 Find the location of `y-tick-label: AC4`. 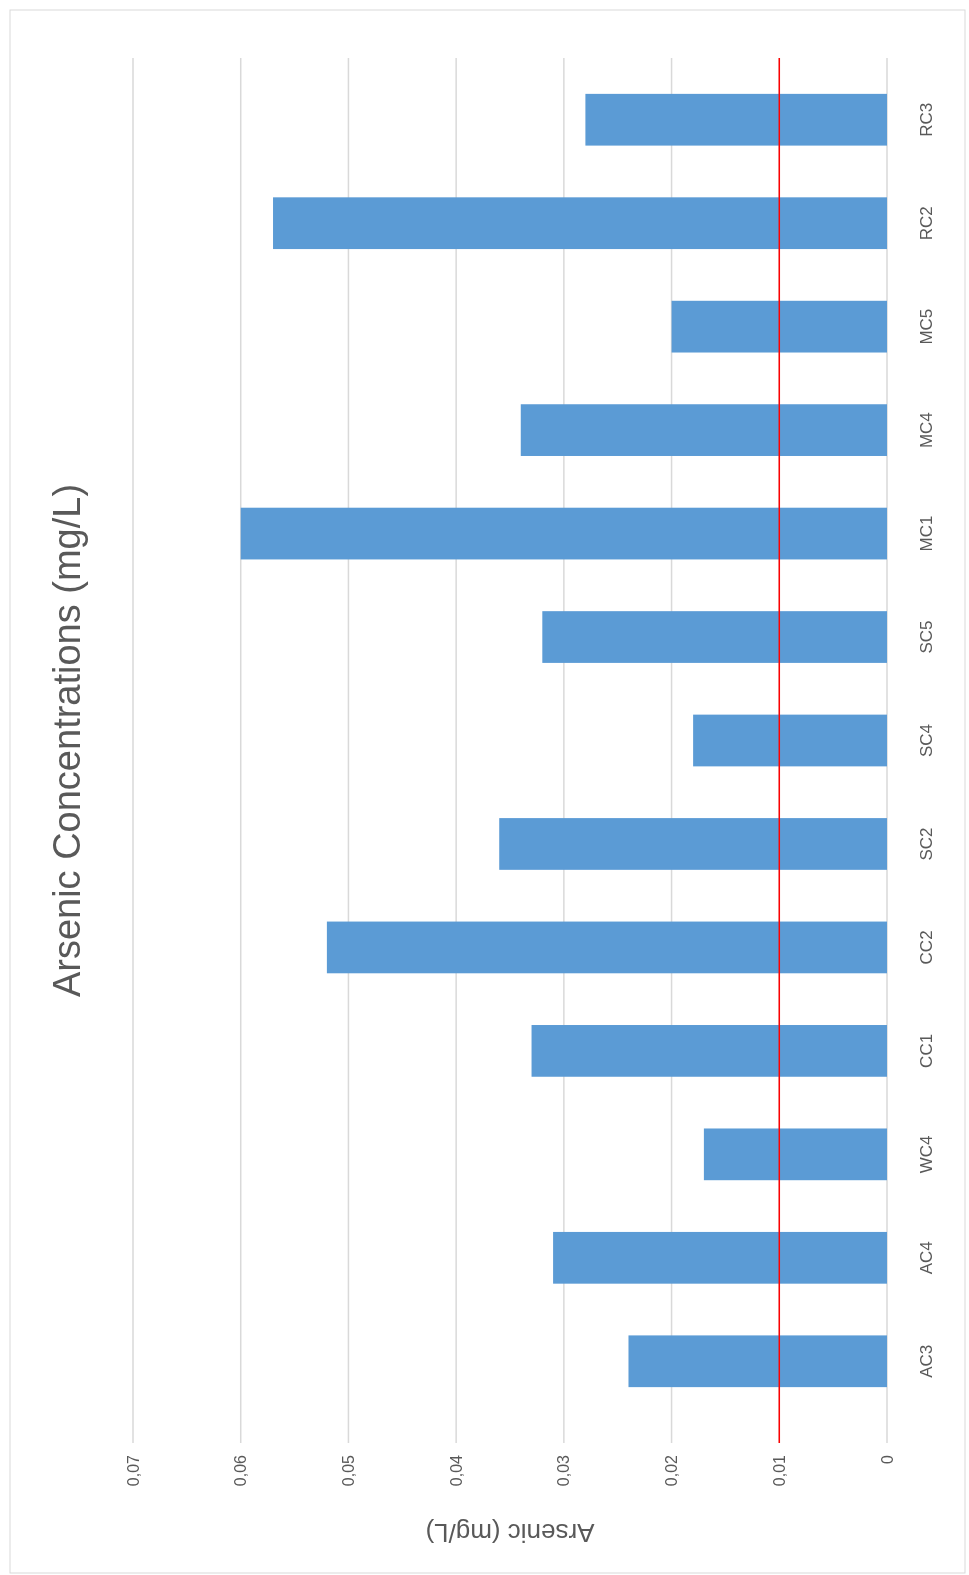

y-tick-label: AC4 is located at coordinates (926, 1258).